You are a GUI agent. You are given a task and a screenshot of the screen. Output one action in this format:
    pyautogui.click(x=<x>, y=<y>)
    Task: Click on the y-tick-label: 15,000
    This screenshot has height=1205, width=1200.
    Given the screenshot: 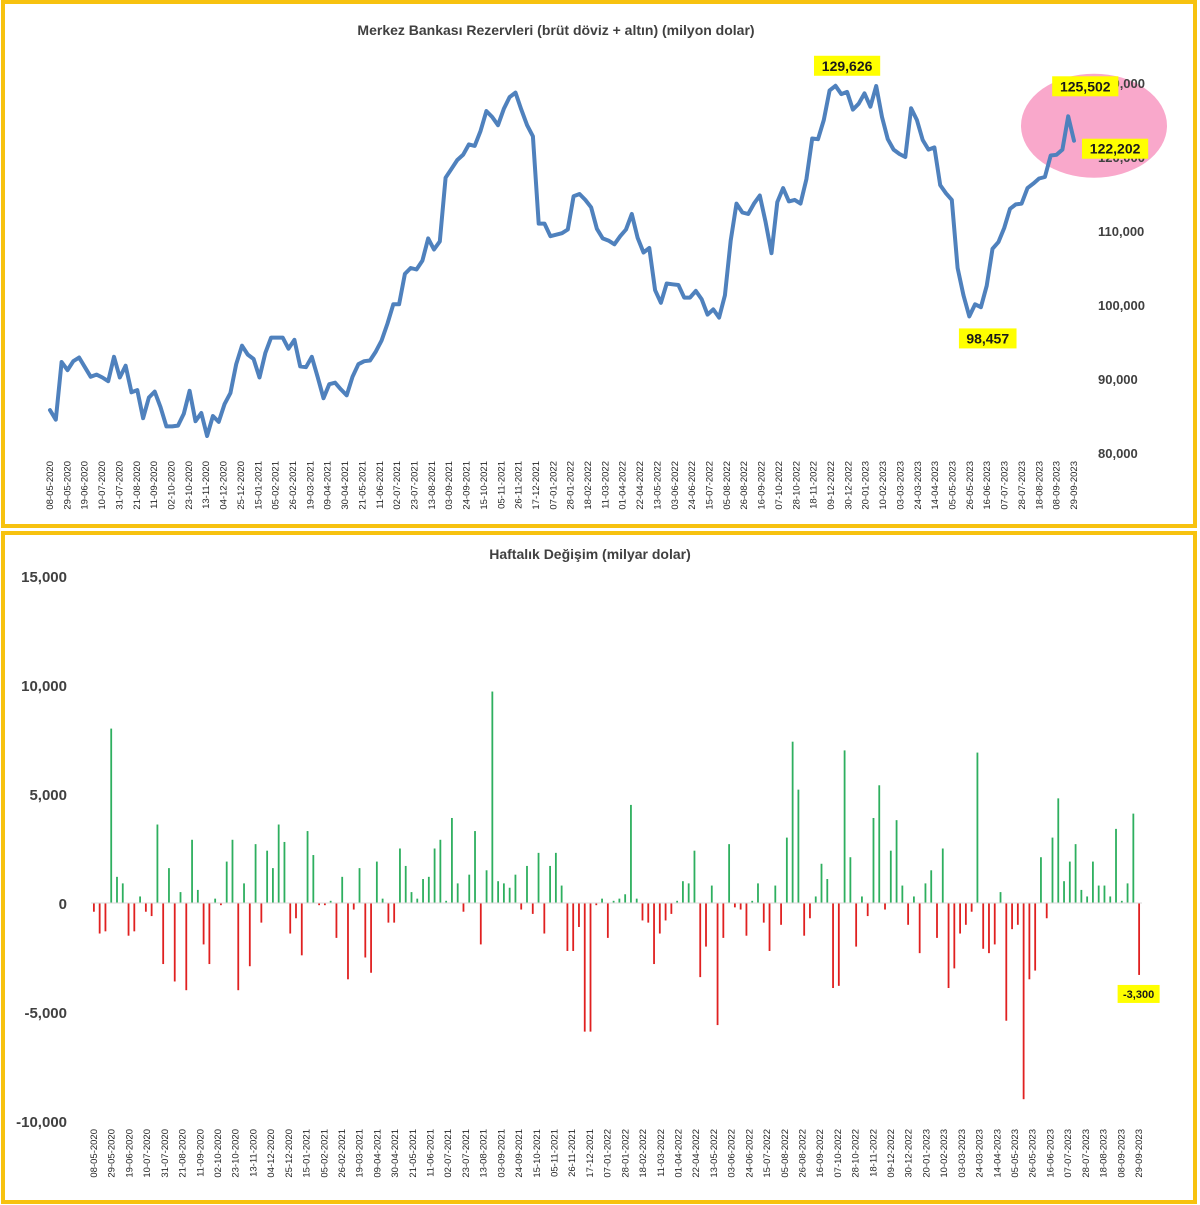 What is the action you would take?
    pyautogui.click(x=44, y=577)
    